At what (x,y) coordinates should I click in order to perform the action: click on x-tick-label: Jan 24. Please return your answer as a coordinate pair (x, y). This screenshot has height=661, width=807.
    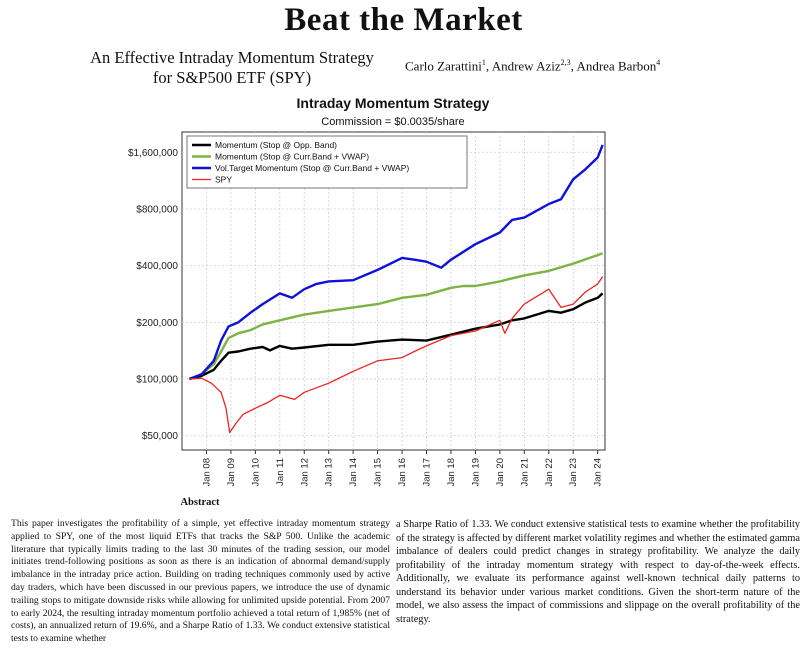
    Looking at the image, I should click on (598, 472).